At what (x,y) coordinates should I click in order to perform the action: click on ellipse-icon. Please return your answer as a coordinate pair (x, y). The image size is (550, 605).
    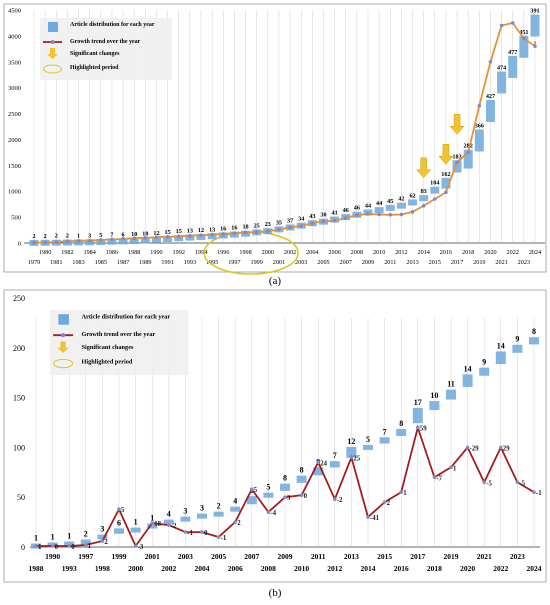
    Looking at the image, I should click on (63, 363).